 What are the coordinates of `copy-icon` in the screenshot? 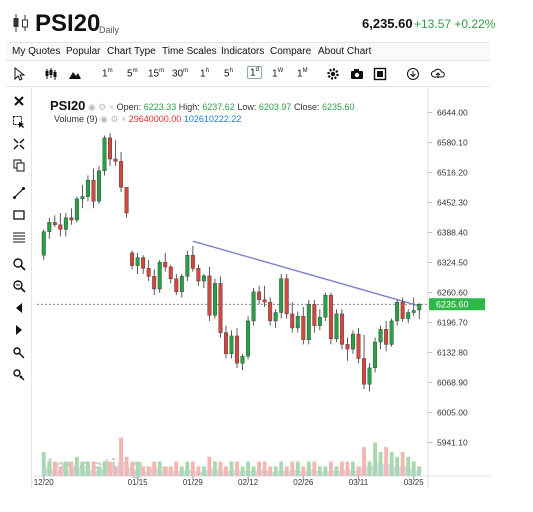 It's located at (19, 165).